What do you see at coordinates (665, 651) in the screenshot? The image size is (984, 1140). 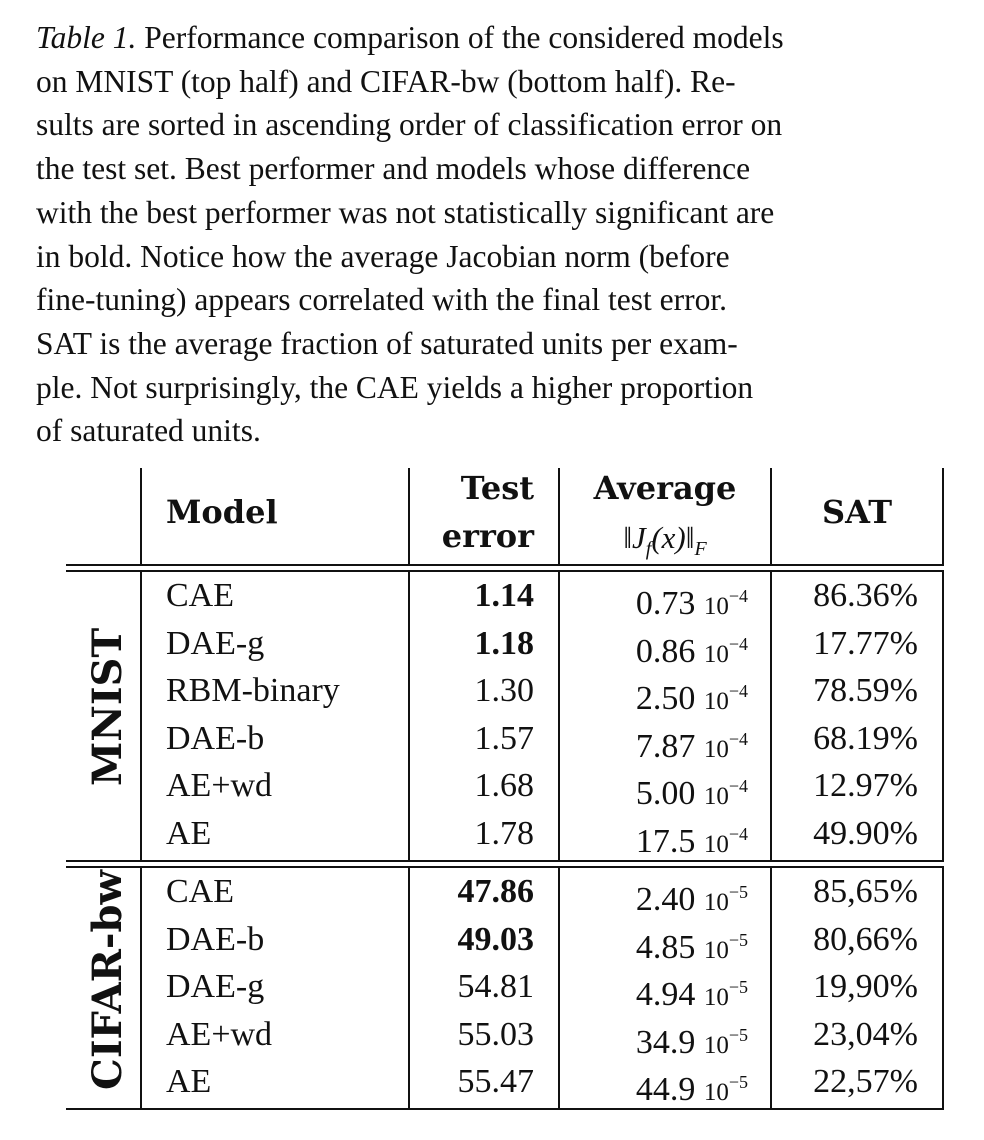 I see `jacobian-mantissa: 0.86` at bounding box center [665, 651].